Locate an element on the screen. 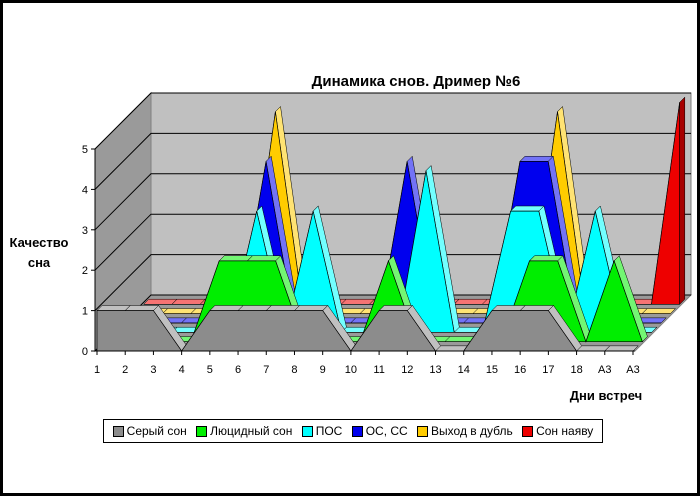 This screenshot has width=700, height=496. x-tick-label: 6 is located at coordinates (238, 370).